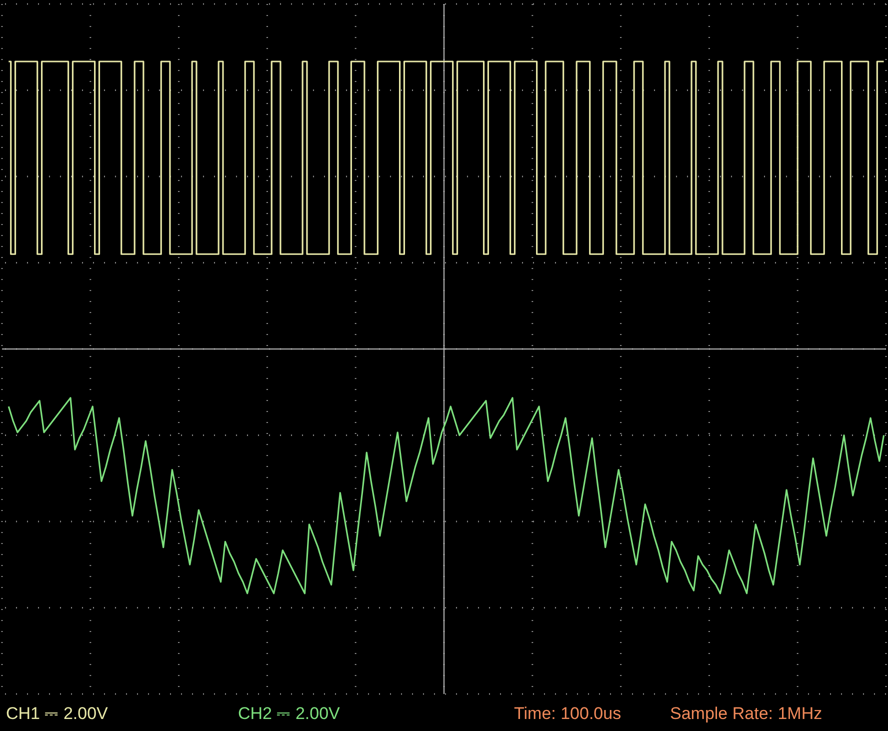 The width and height of the screenshot is (888, 731). What do you see at coordinates (289, 713) in the screenshot?
I see `text: CH2 ⎓ 2.00V` at bounding box center [289, 713].